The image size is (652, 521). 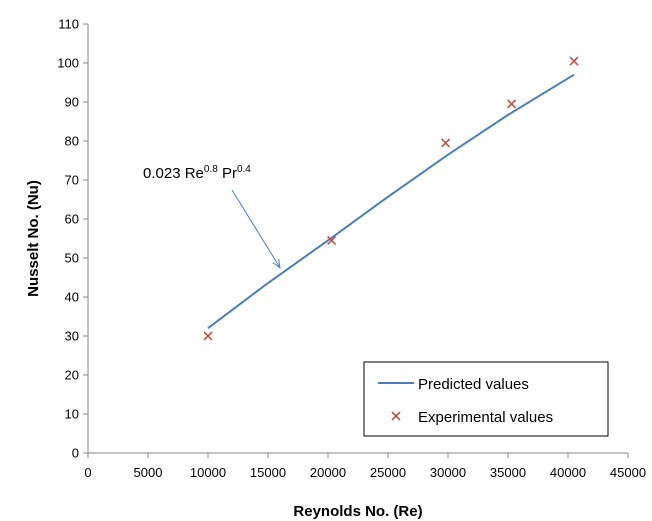 I want to click on formula-exponent-1: 0.8, so click(x=211, y=169).